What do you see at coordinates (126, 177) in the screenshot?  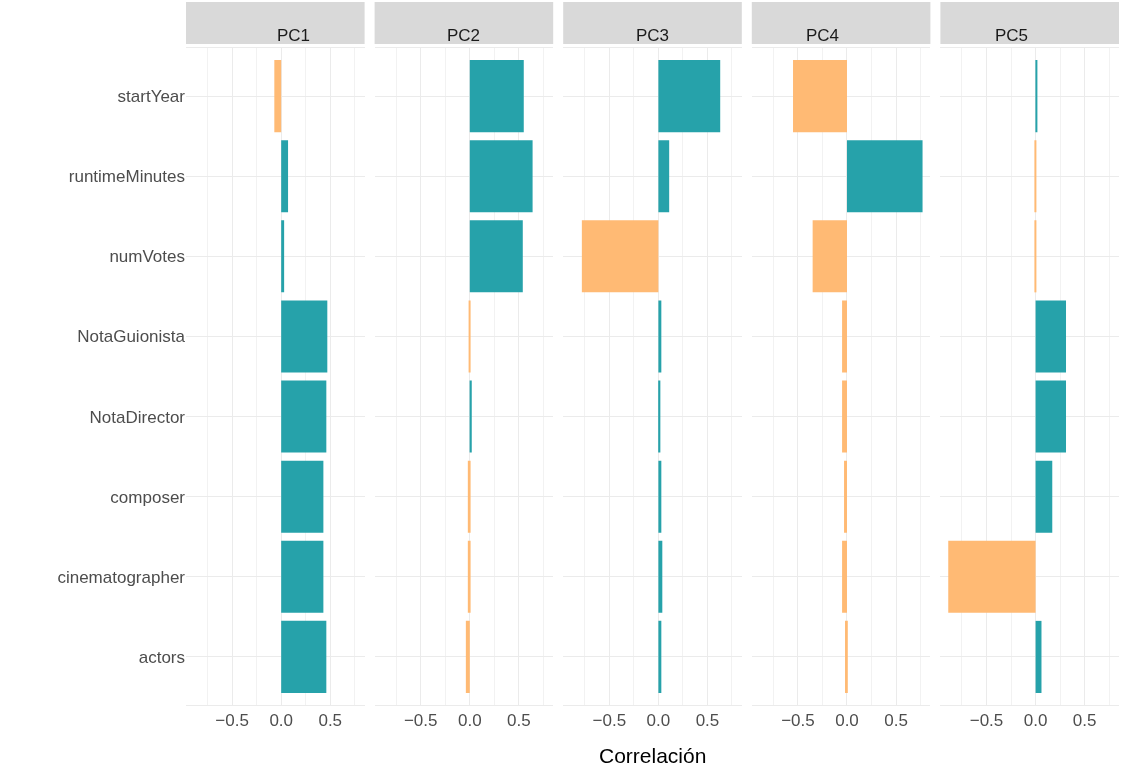 I see `y-tick-label: runtimeMinutes` at bounding box center [126, 177].